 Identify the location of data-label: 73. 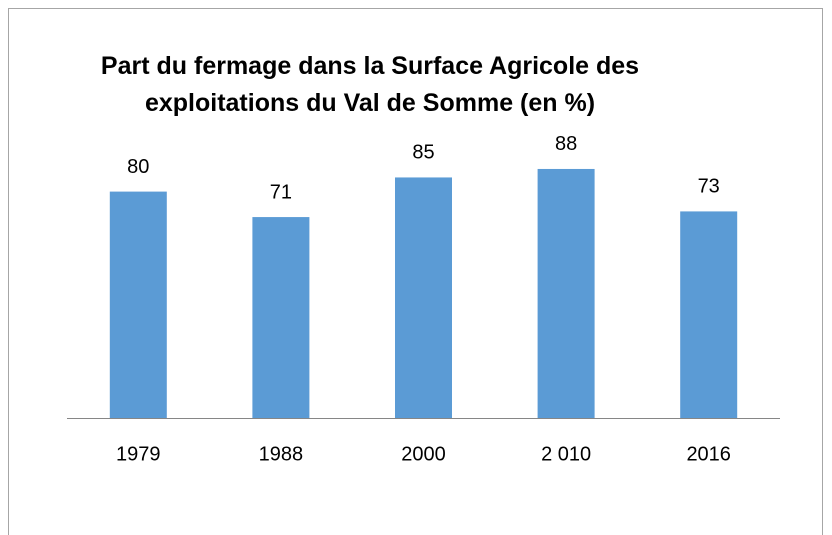
(709, 187).